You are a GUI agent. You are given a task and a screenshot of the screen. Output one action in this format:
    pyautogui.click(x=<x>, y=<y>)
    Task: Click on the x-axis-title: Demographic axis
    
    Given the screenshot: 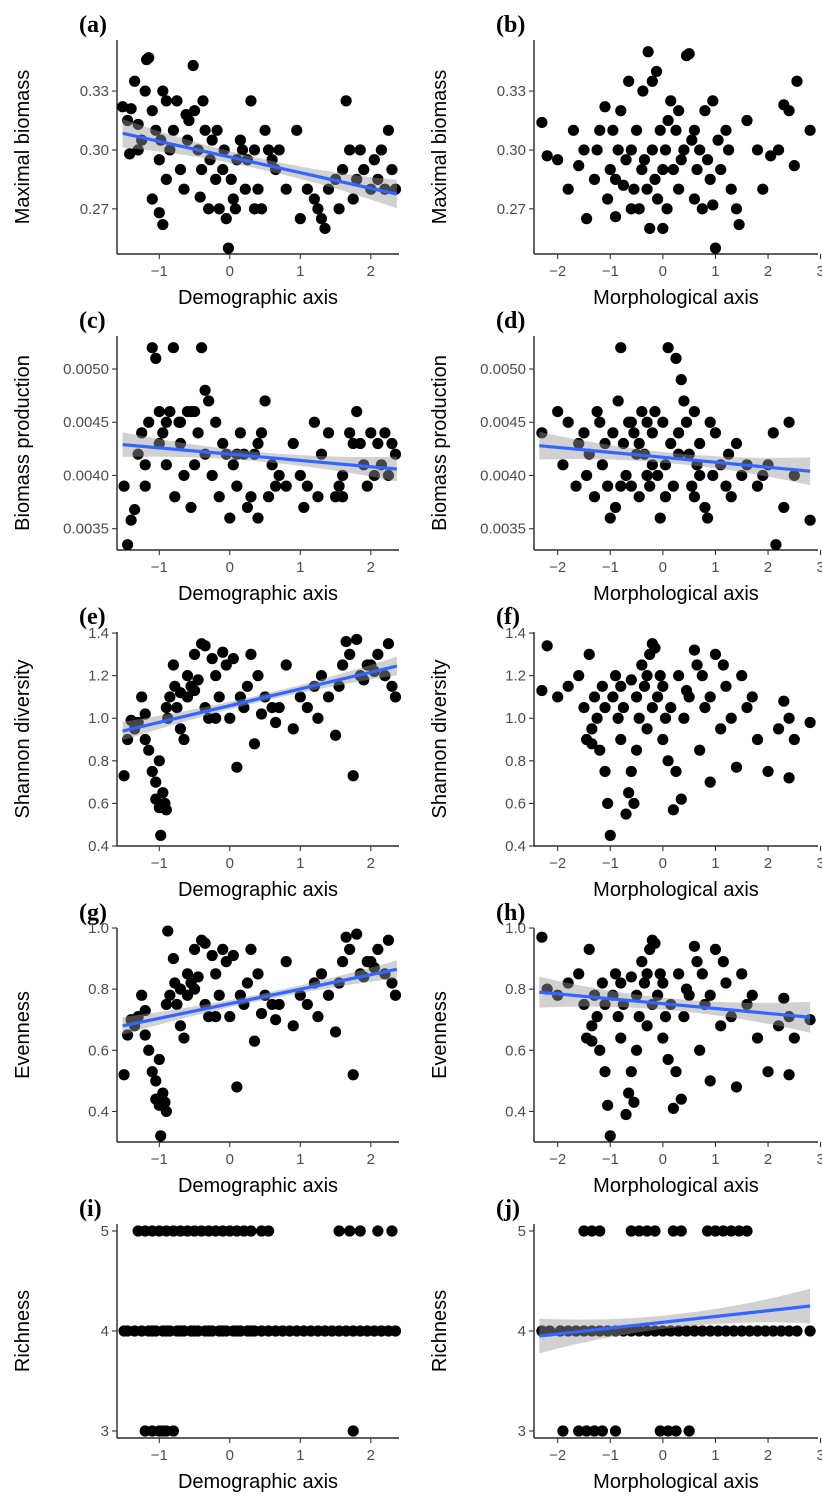 What is the action you would take?
    pyautogui.click(x=258, y=1482)
    